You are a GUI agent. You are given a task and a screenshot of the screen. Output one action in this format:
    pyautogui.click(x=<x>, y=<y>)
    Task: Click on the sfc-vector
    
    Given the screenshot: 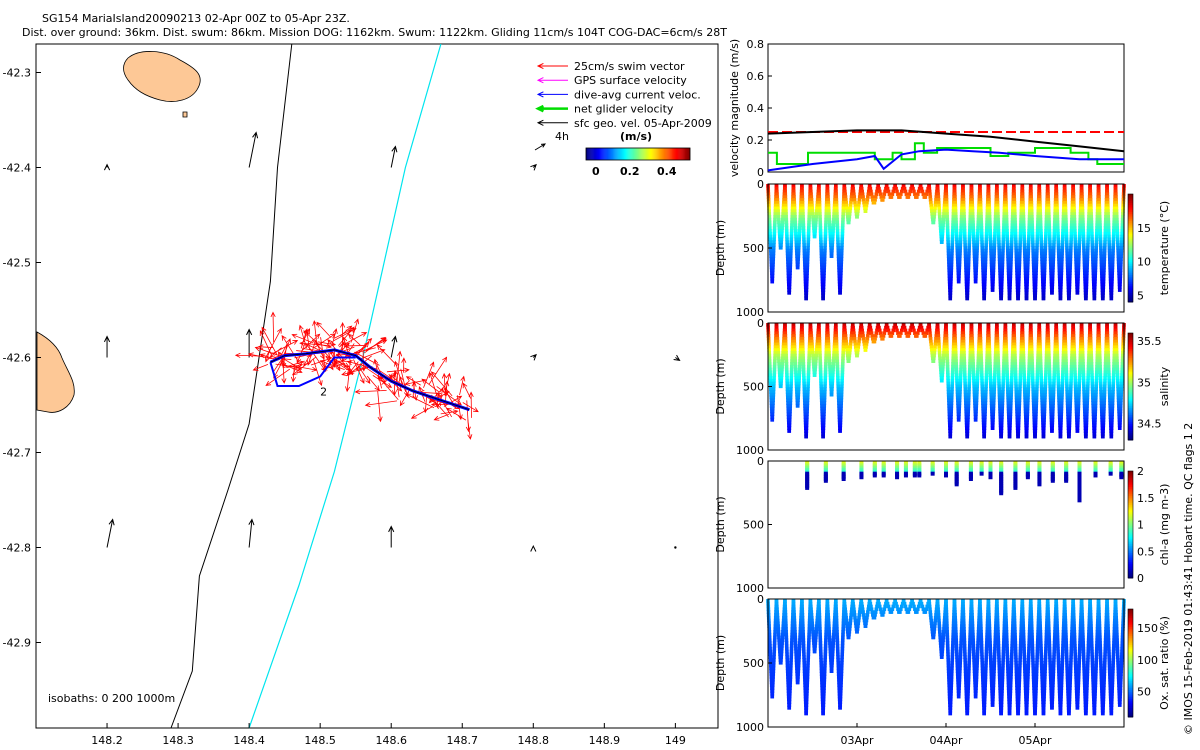 What is the action you would take?
    pyautogui.click(x=110, y=533)
    